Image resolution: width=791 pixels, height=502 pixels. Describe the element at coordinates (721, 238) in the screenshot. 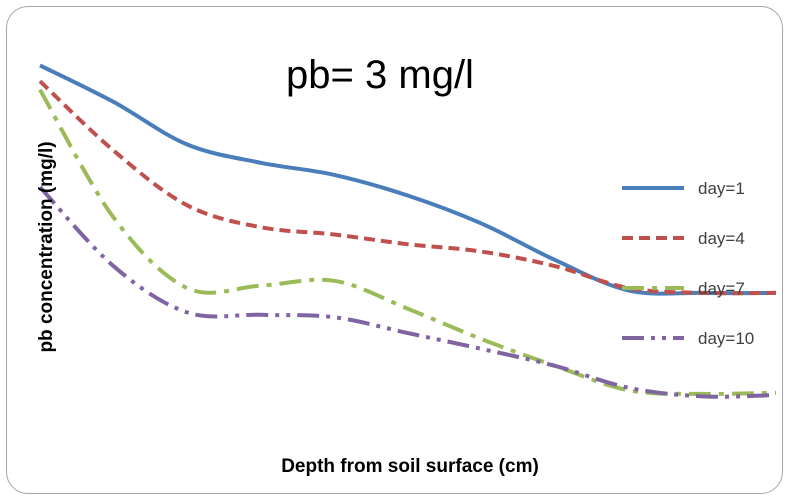

I see `legend-label-2: day=4` at that location.